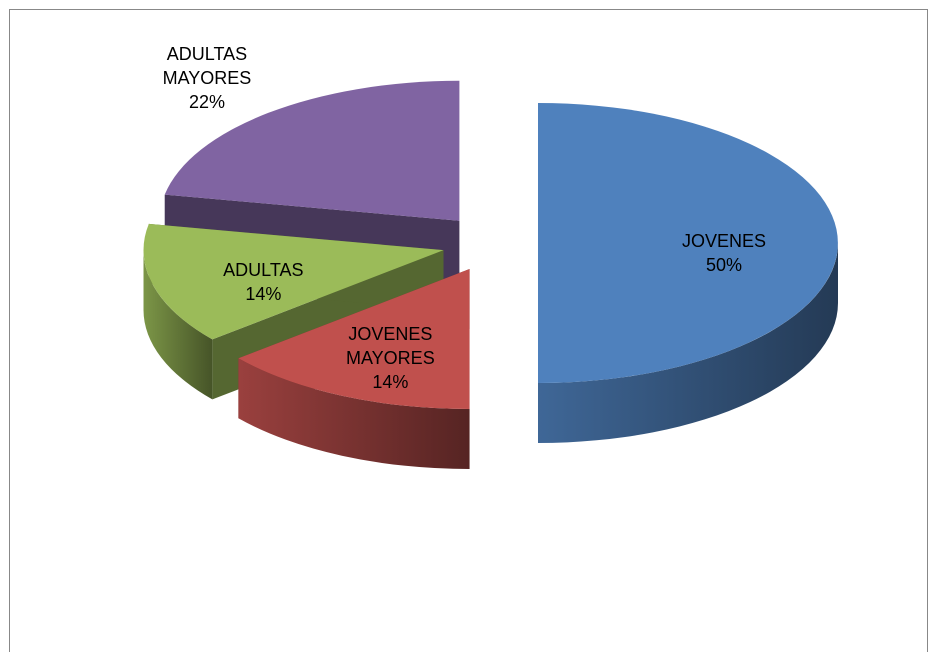 The width and height of the screenshot is (938, 652). I want to click on label-category: JOVENES MAYORES, so click(390, 345).